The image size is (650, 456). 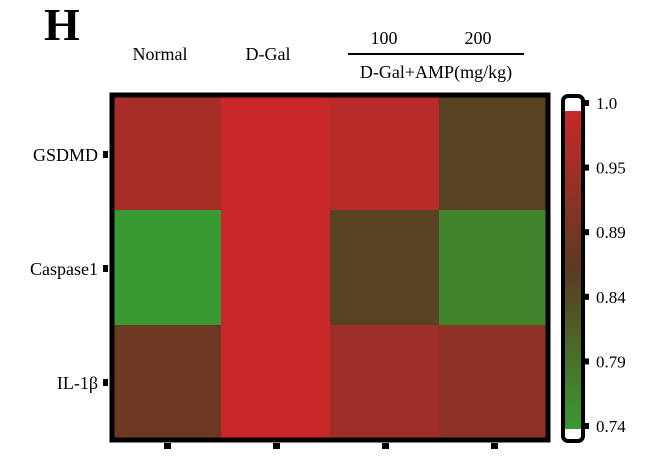 I want to click on colorbar-tick-label: 0.95, so click(x=611, y=168).